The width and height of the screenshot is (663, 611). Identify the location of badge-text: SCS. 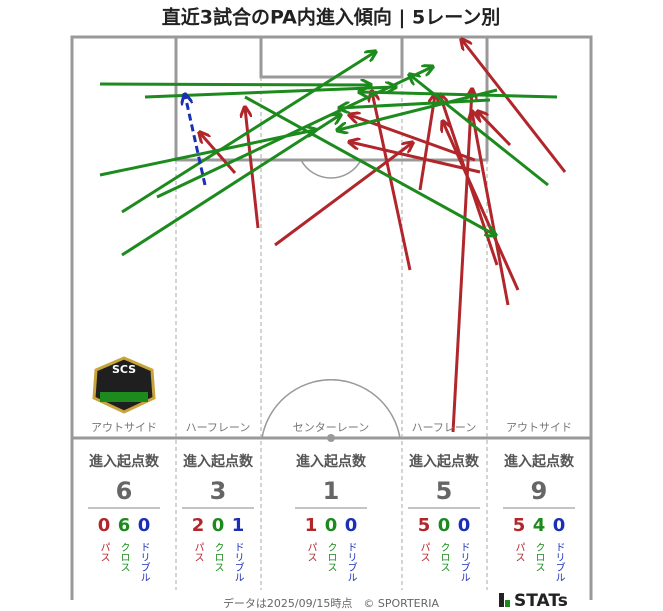
(124, 369).